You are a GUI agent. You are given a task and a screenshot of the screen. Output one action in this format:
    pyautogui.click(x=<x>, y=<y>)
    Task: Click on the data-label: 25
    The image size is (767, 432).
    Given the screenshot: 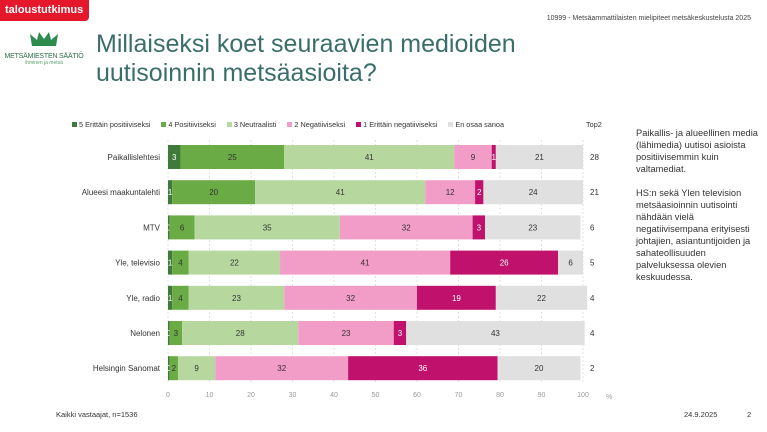 What is the action you would take?
    pyautogui.click(x=232, y=157)
    